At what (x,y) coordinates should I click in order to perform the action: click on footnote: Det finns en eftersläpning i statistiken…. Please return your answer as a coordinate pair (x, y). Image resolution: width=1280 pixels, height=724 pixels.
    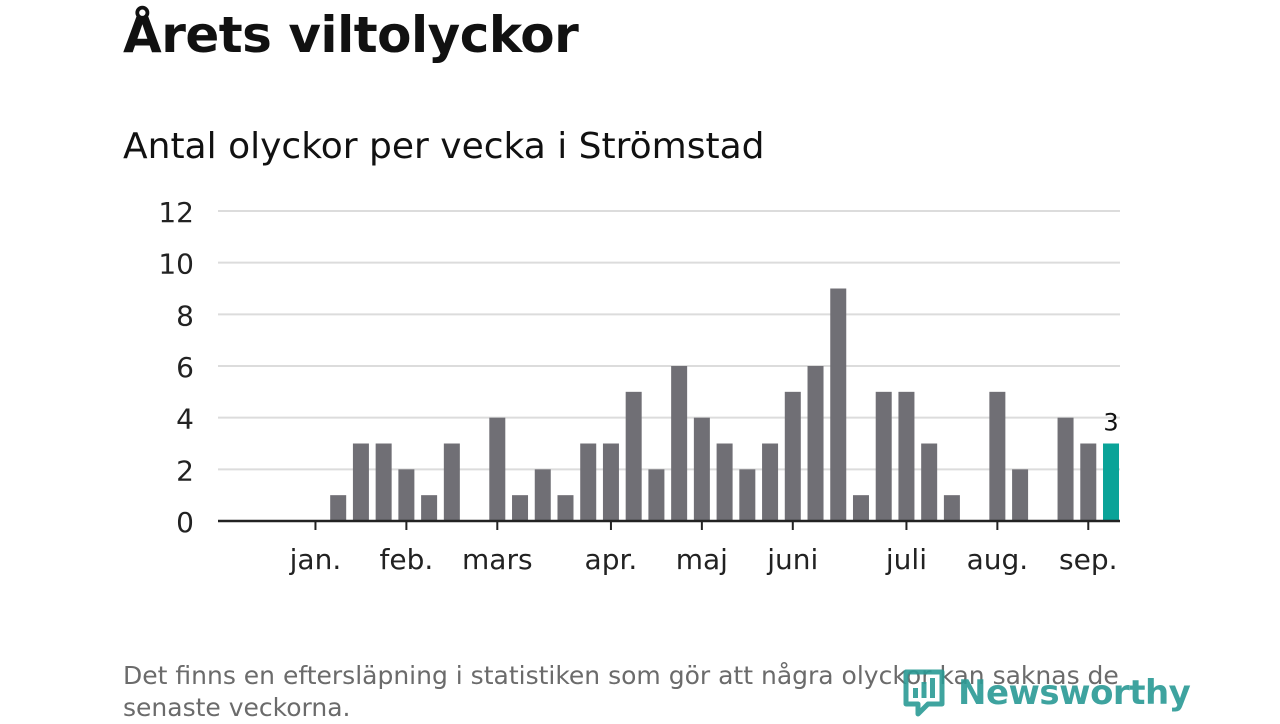
    Looking at the image, I should click on (621, 691).